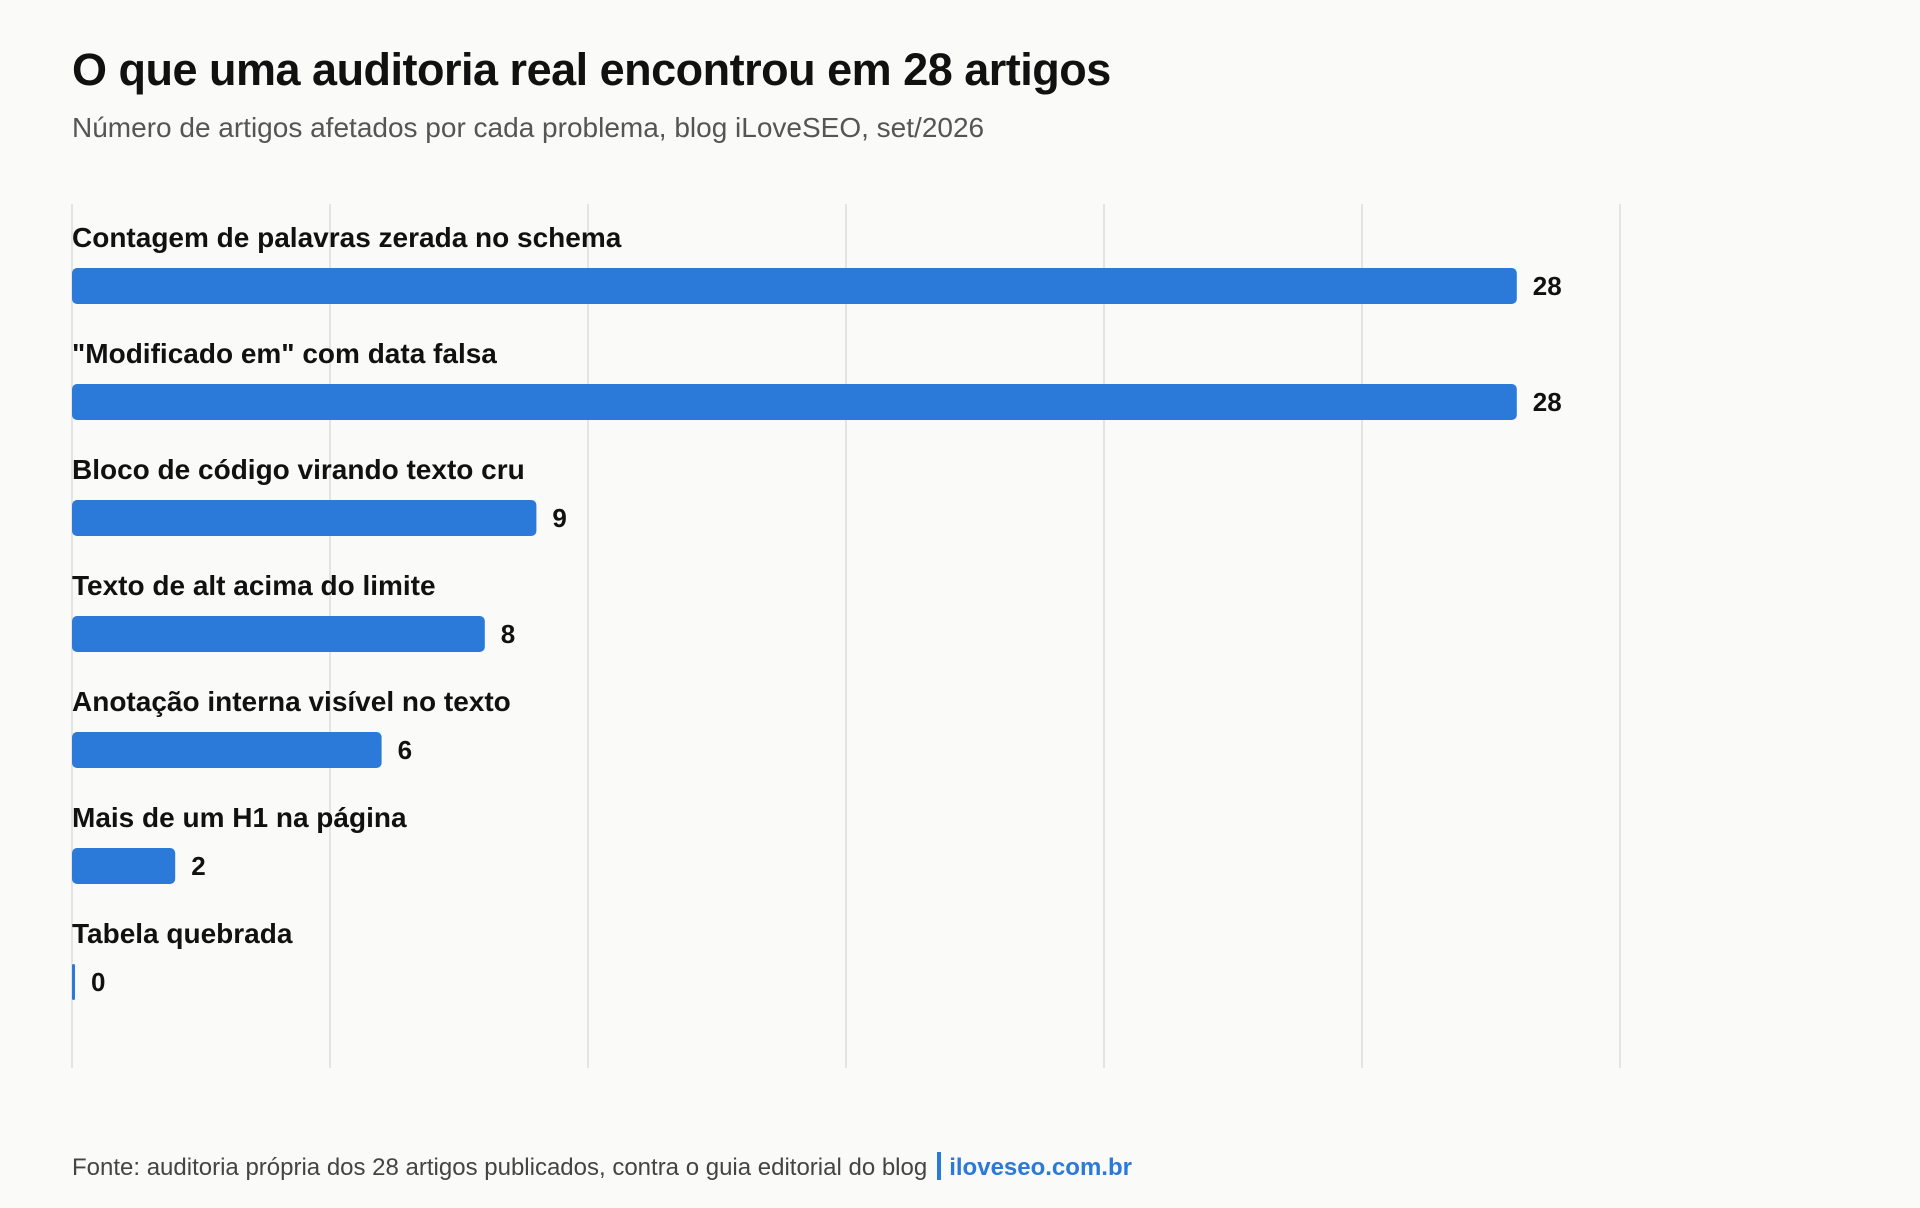 The height and width of the screenshot is (1208, 1920). Describe the element at coordinates (1040, 1167) in the screenshot. I see `site-link: iloveseo.com.br` at that location.